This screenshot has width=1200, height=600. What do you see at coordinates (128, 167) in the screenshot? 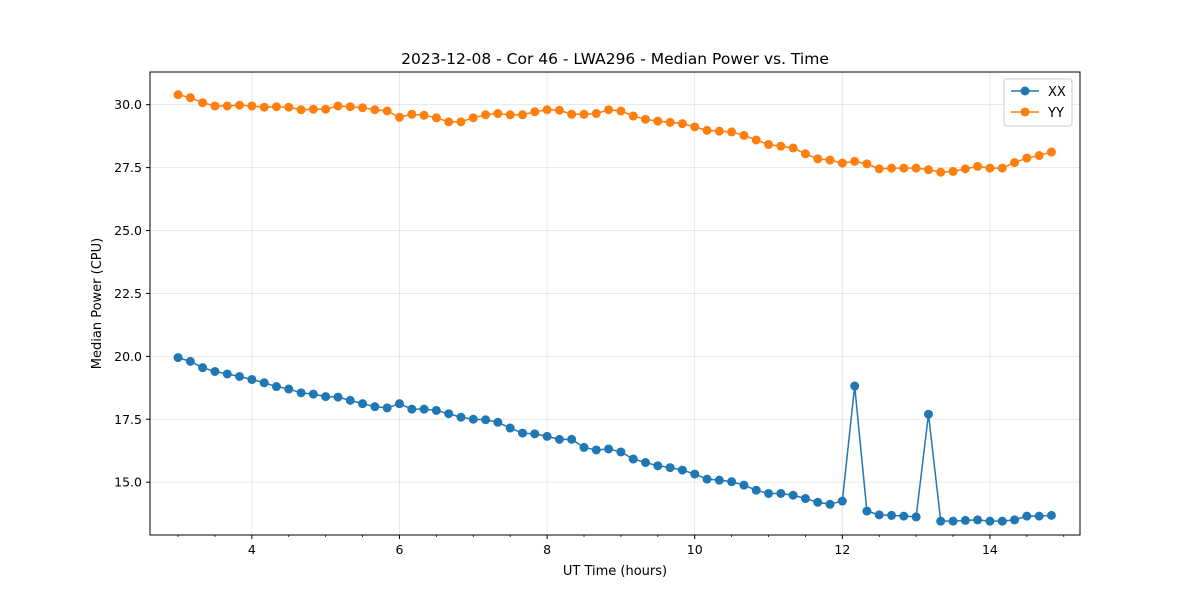
I see `y-tick-label: 27.5` at bounding box center [128, 167].